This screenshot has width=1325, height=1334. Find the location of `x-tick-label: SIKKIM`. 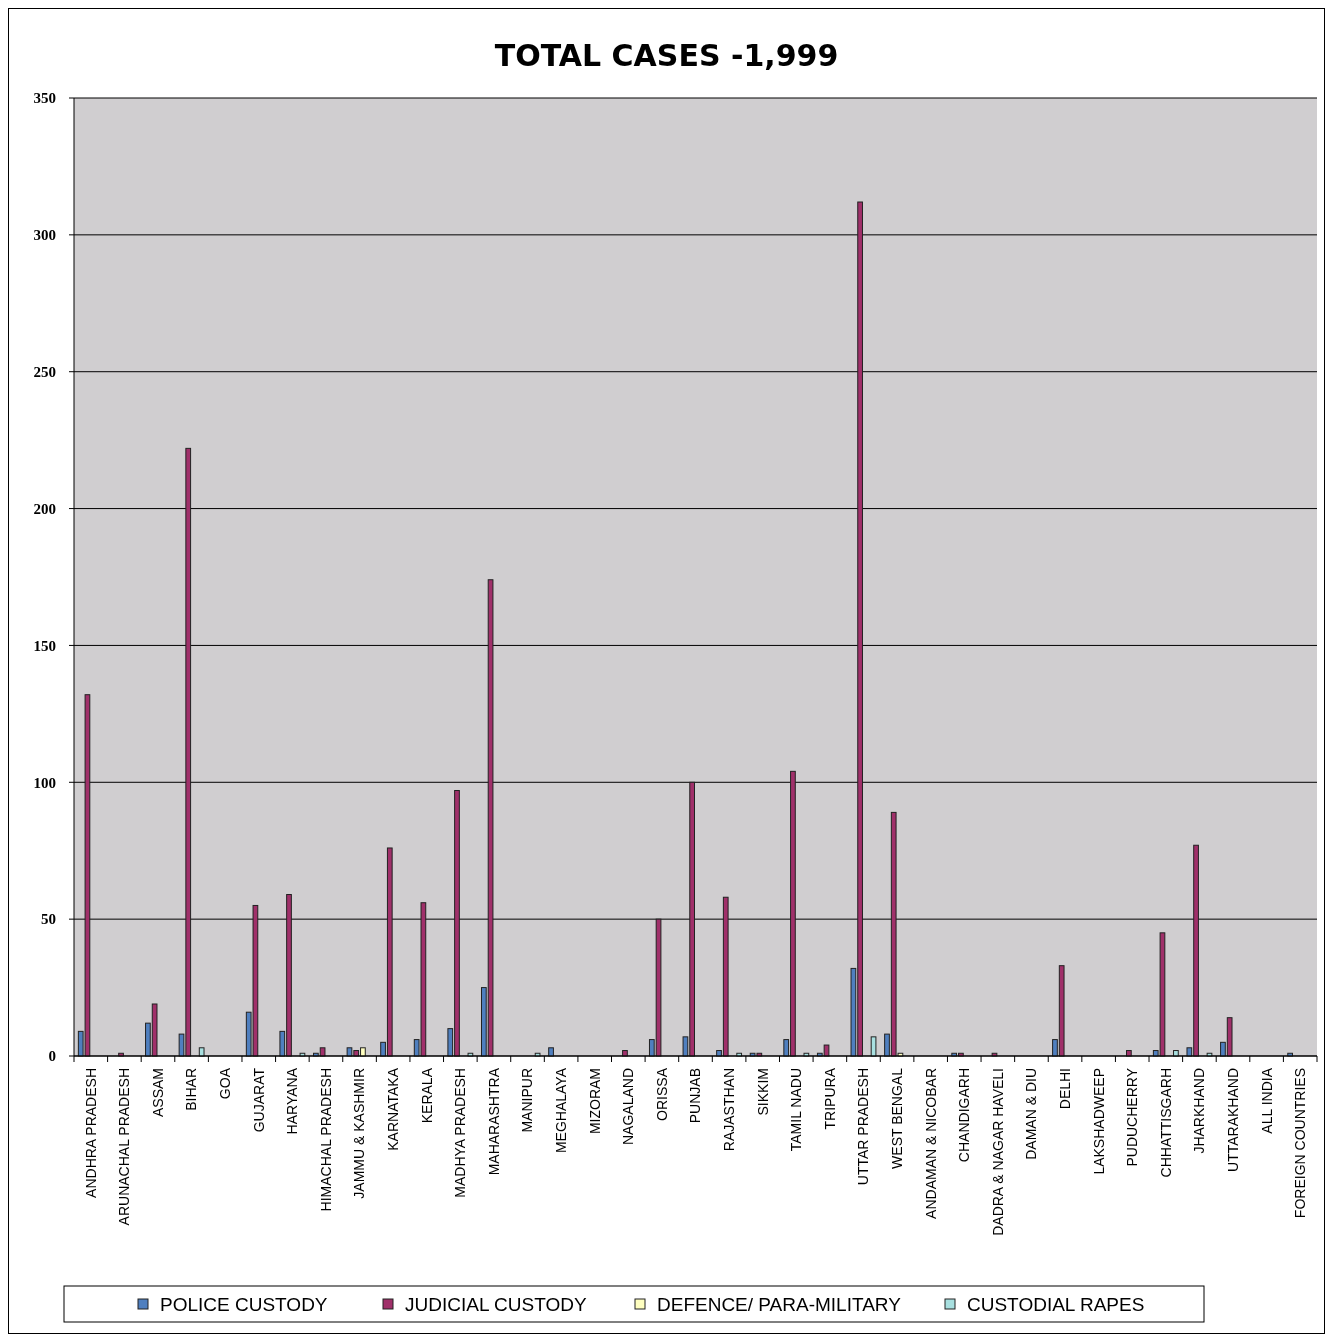

x-tick-label: SIKKIM is located at coordinates (762, 1092).